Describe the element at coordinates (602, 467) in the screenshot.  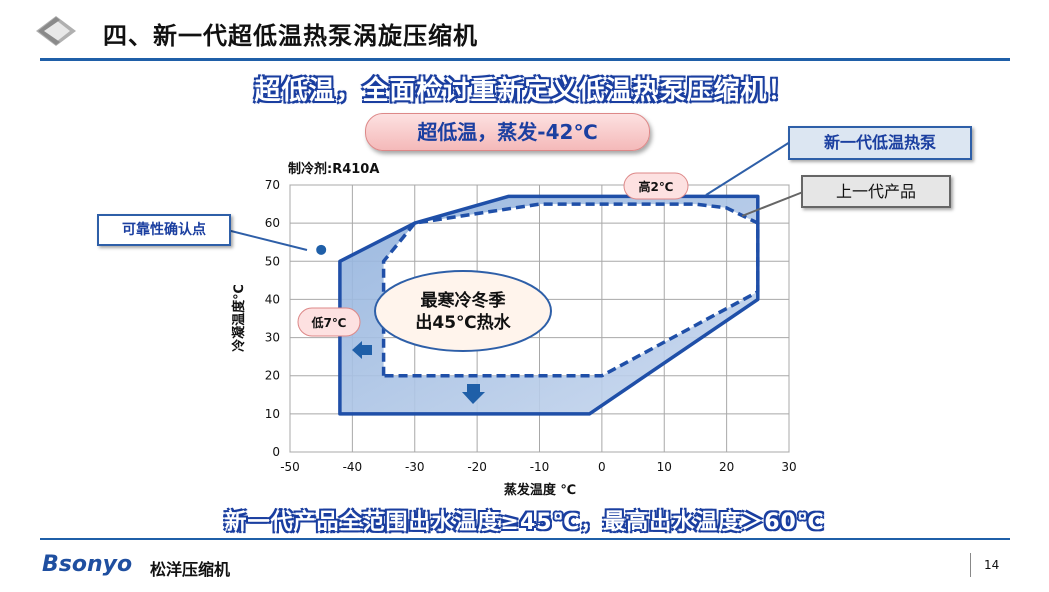
I see `x-tick-label: 0` at that location.